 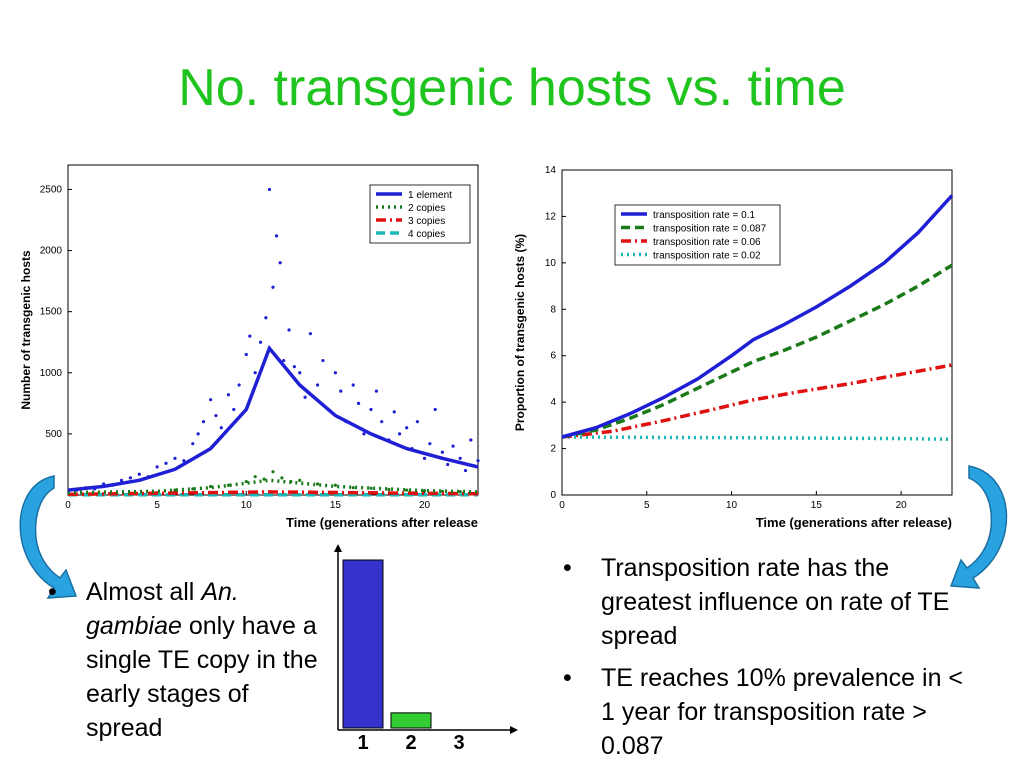 I want to click on legend-label: 2 copies, so click(x=426, y=208).